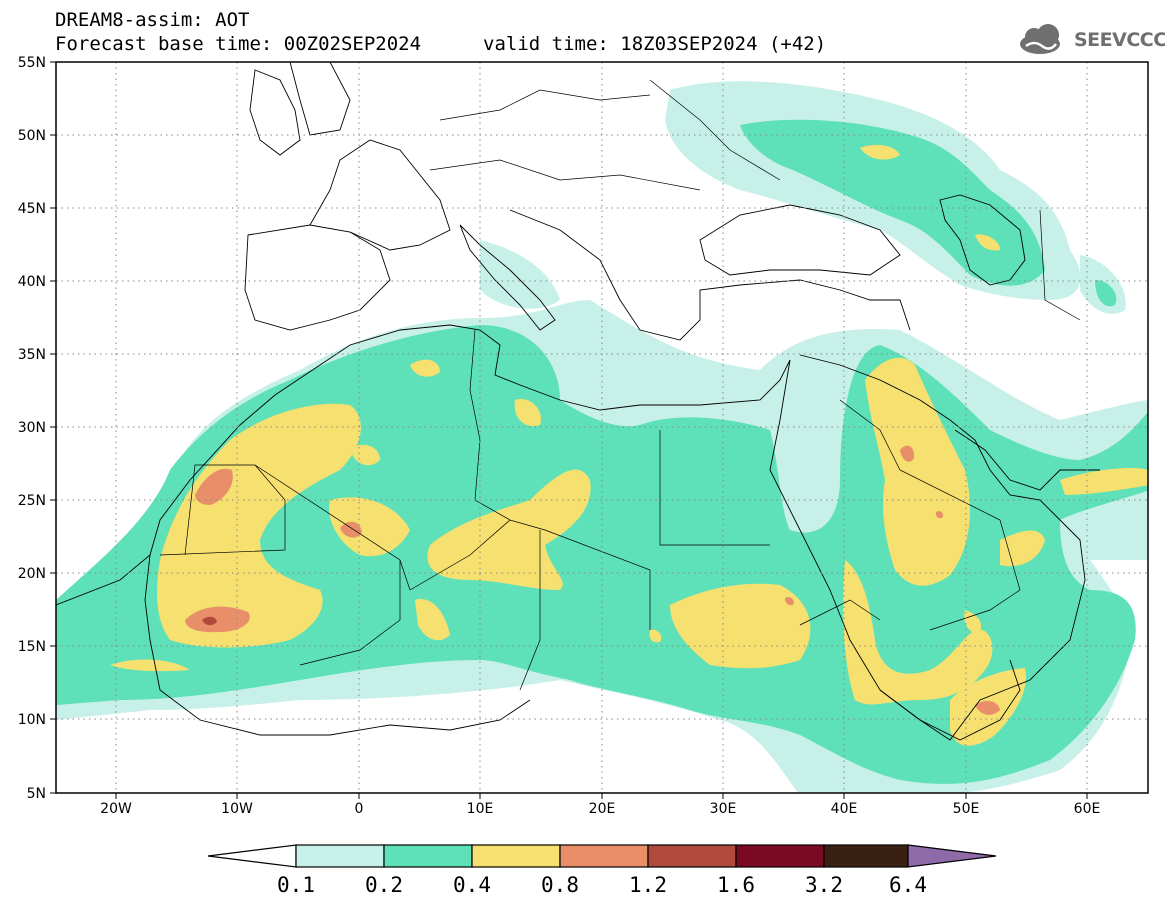 Image resolution: width=1165 pixels, height=905 pixels. I want to click on lat-label: 10N, so click(32, 720).